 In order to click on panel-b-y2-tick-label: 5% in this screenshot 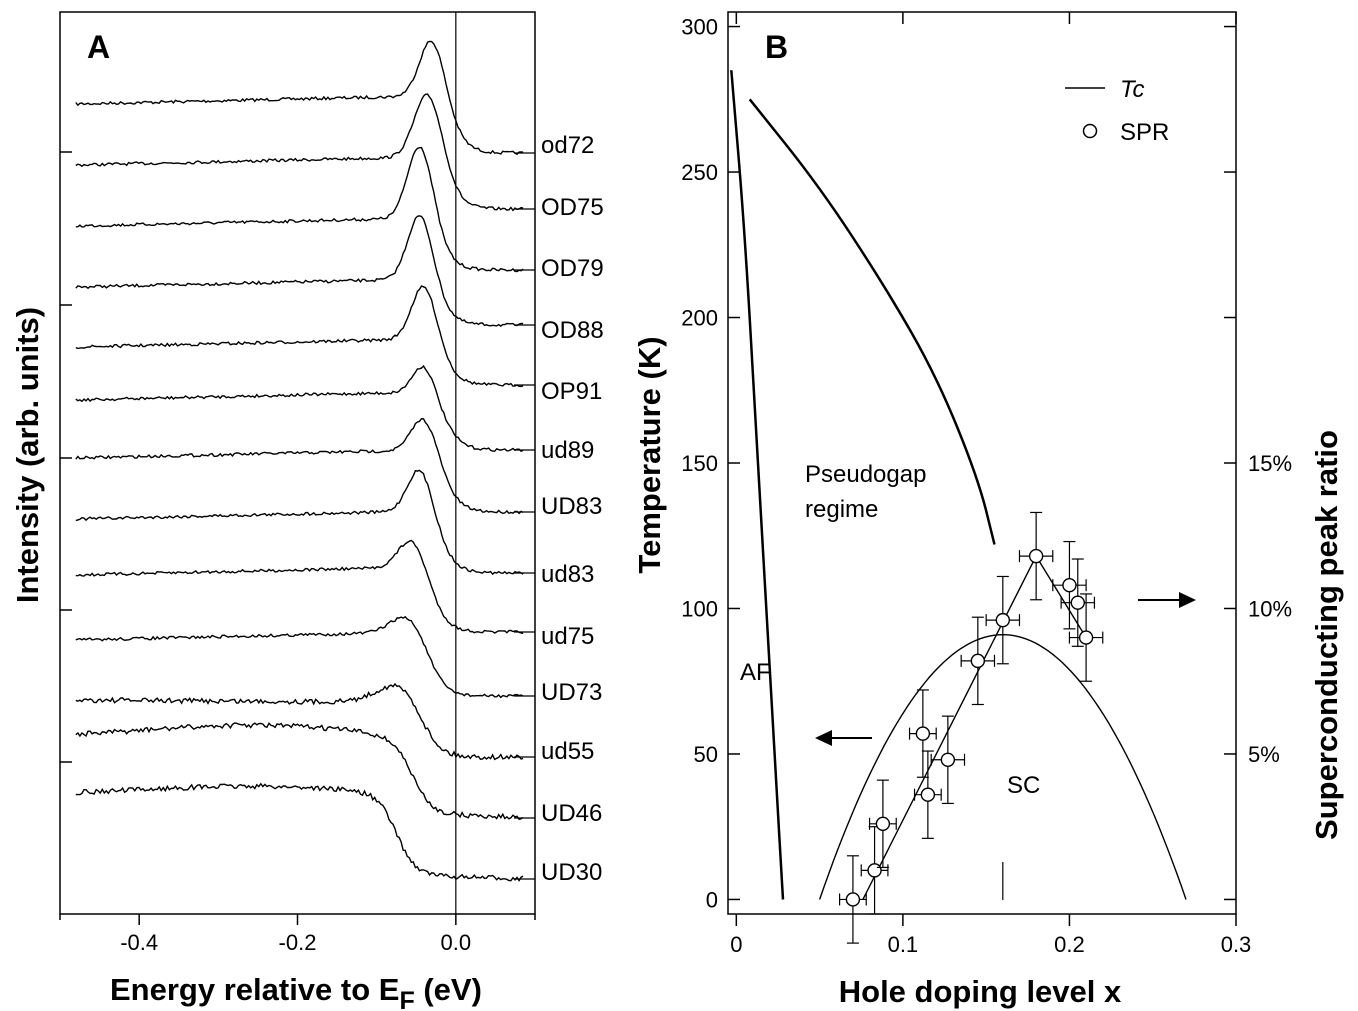, I will do `click(1264, 754)`.